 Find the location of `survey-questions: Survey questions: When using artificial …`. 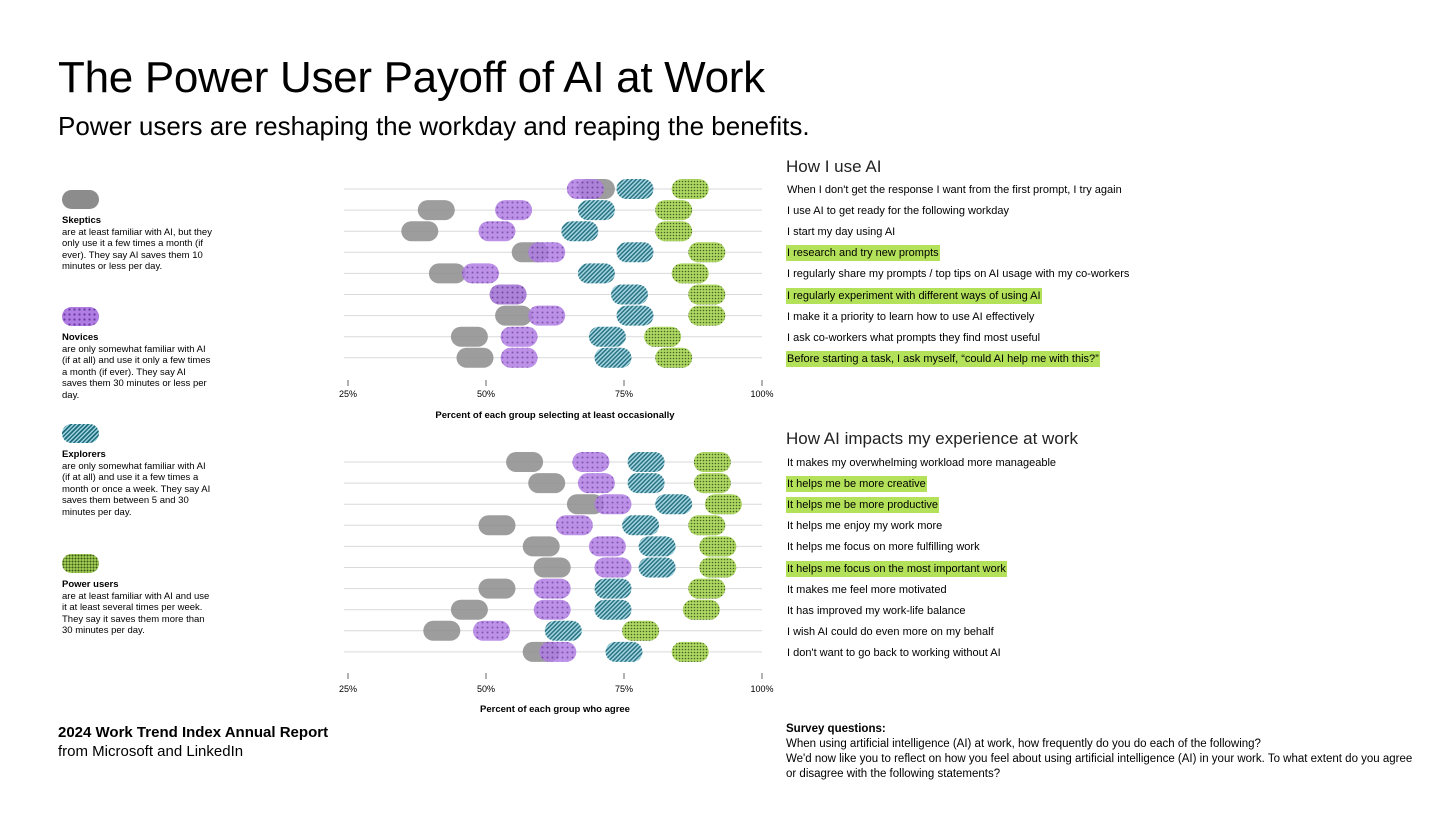

survey-questions: Survey questions: When using artificial … is located at coordinates (1101, 752).